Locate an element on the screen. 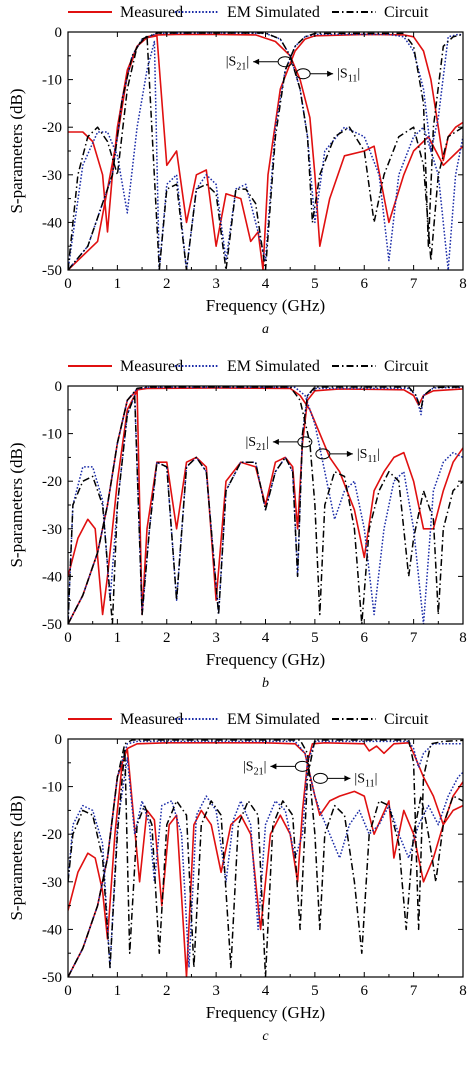 This screenshot has height=1066, width=474. y-tick-label--20-b: -20 is located at coordinates (52, 482).